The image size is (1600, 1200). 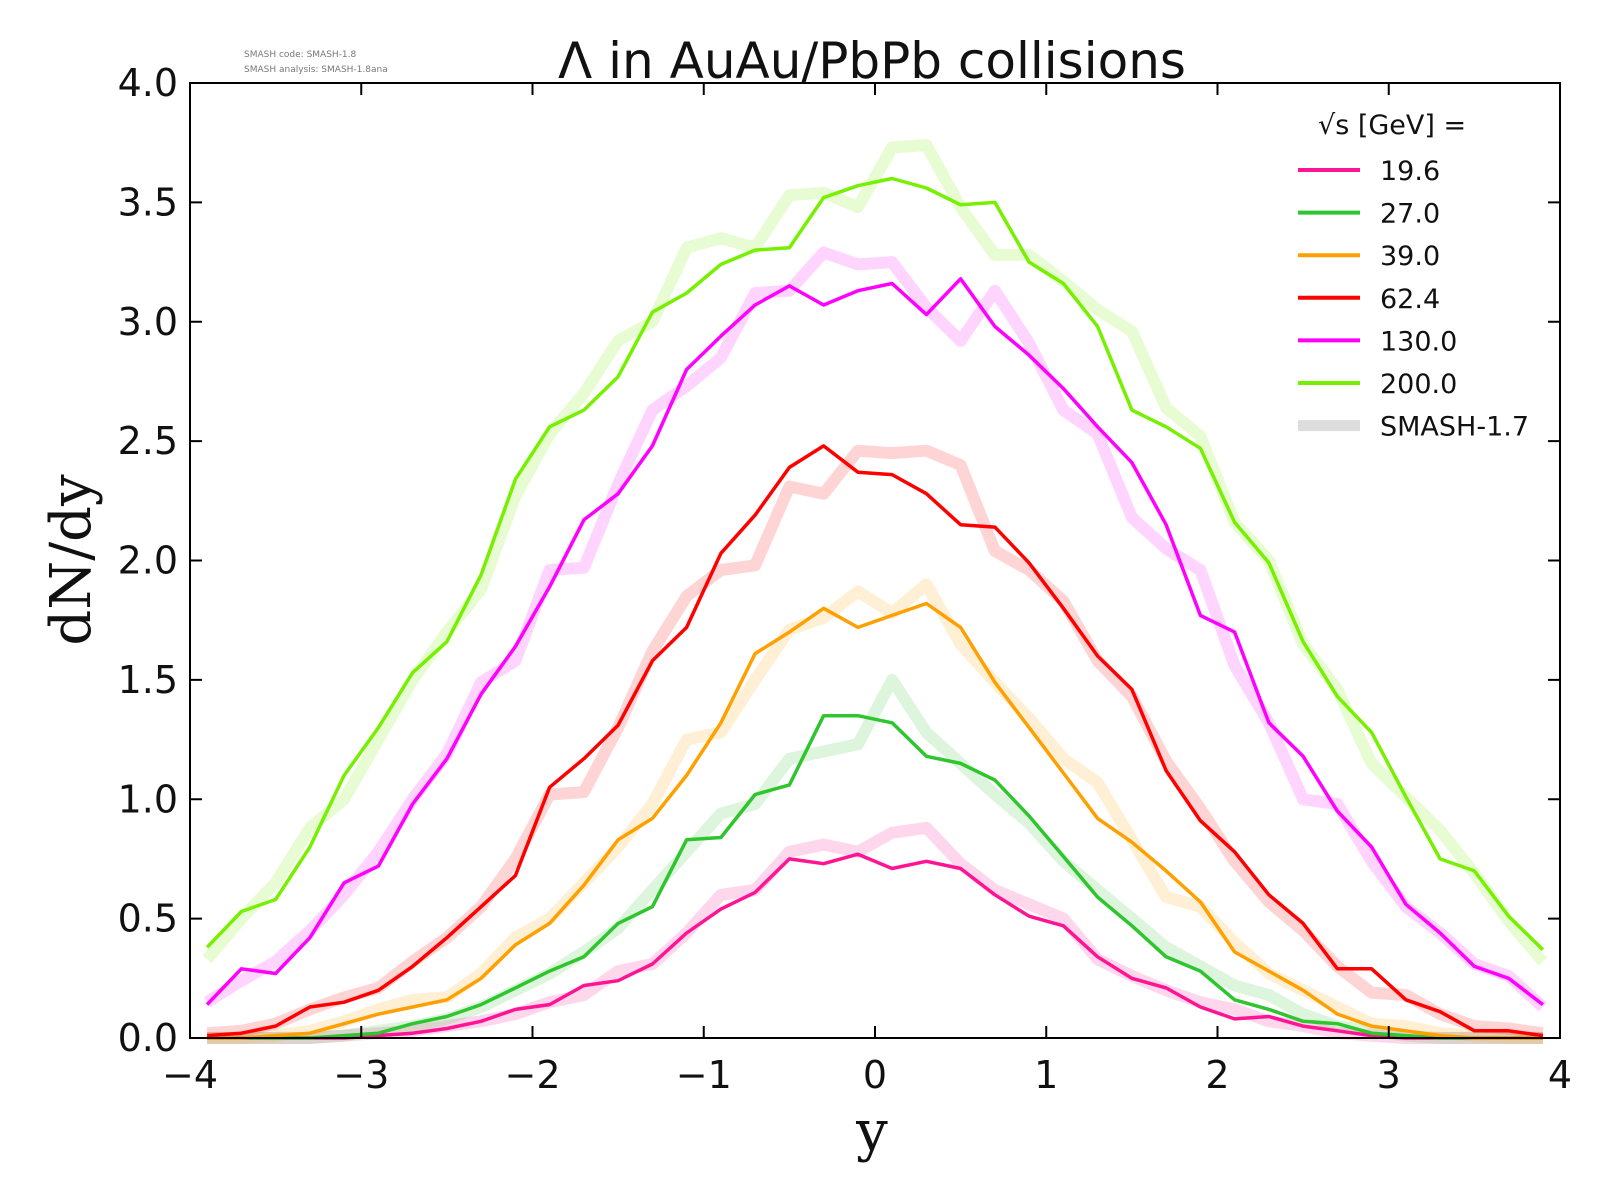 What do you see at coordinates (148, 561) in the screenshot?
I see `y-tick-label: 2.0` at bounding box center [148, 561].